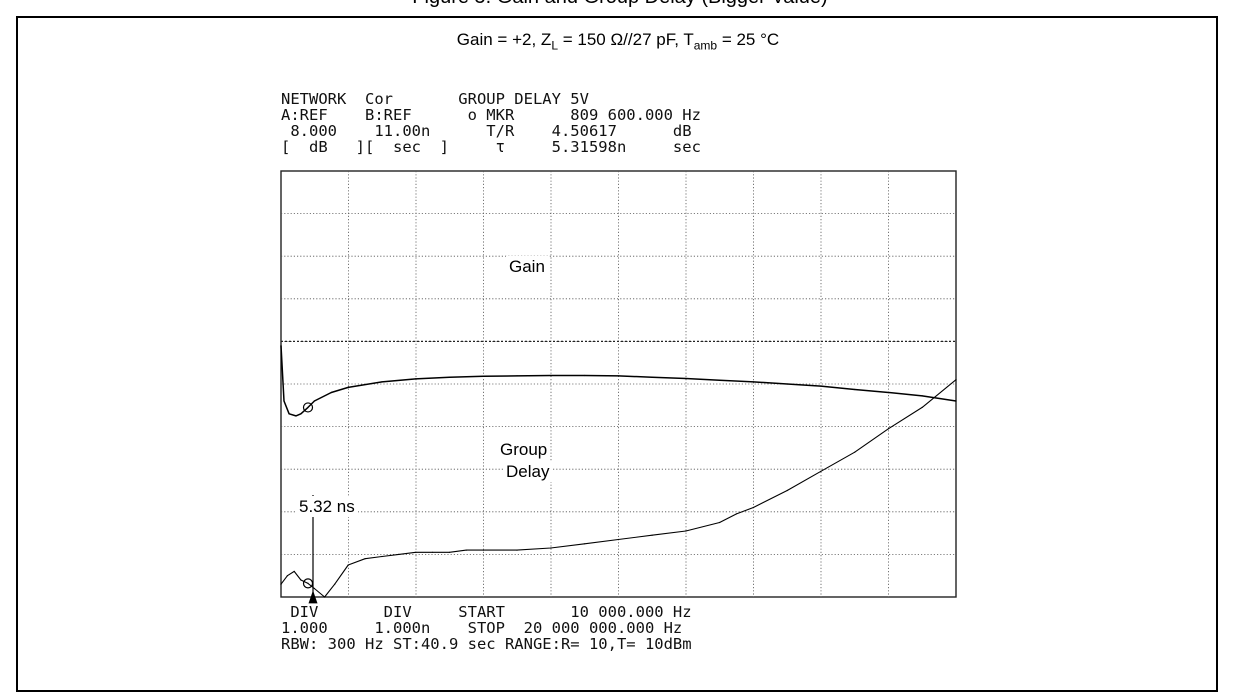  I want to click on cond-t-sub: amb, so click(705, 45).